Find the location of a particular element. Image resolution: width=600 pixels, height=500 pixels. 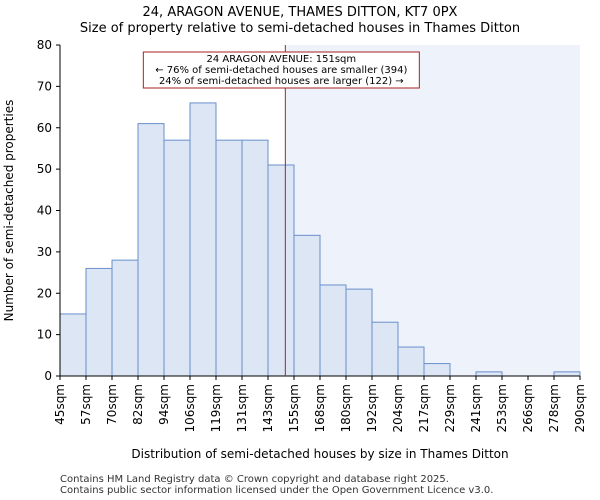

bar-57sqm is located at coordinates (99, 322).